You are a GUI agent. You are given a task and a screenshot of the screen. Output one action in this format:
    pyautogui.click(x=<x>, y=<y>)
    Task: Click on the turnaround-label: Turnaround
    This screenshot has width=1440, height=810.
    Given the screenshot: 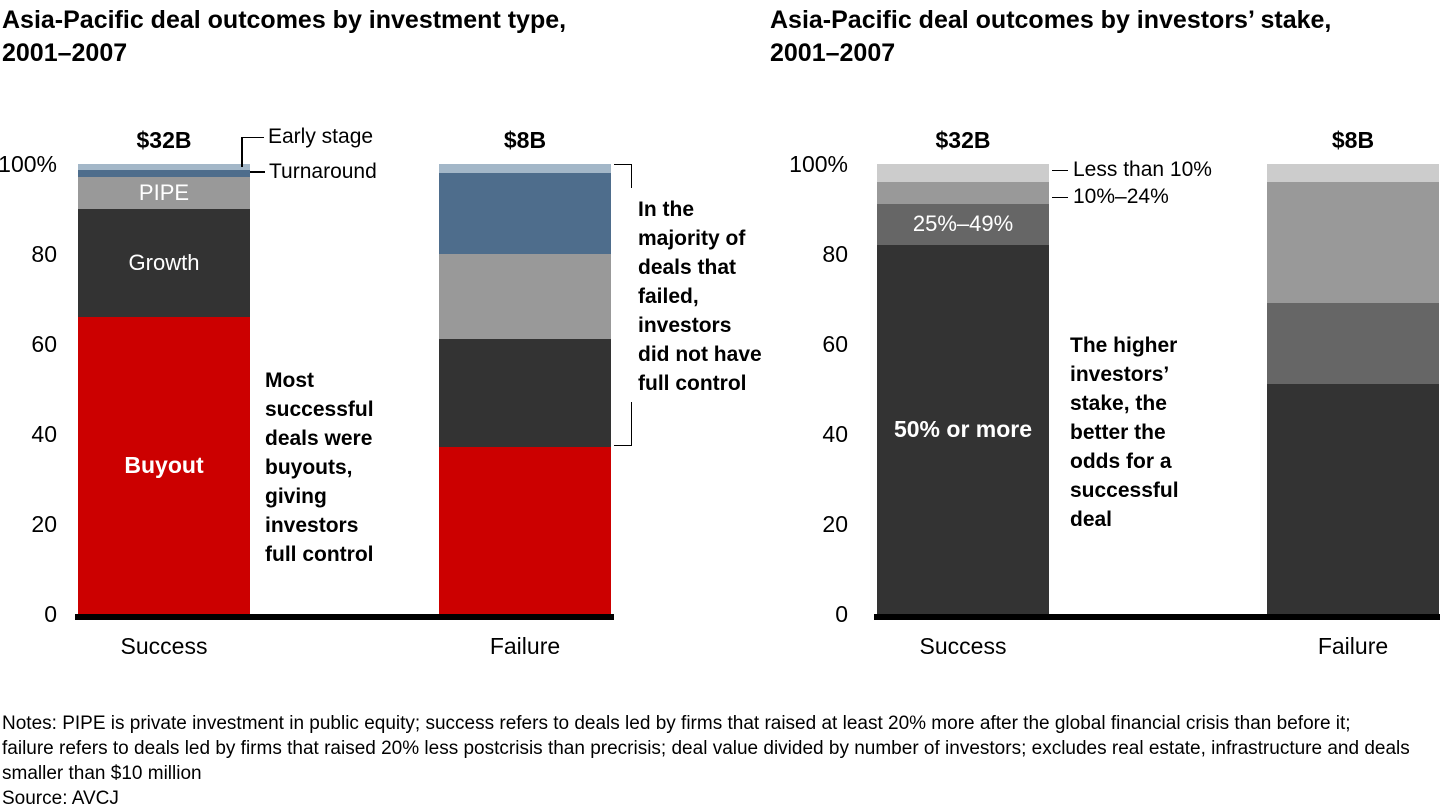 What is the action you would take?
    pyautogui.click(x=323, y=171)
    